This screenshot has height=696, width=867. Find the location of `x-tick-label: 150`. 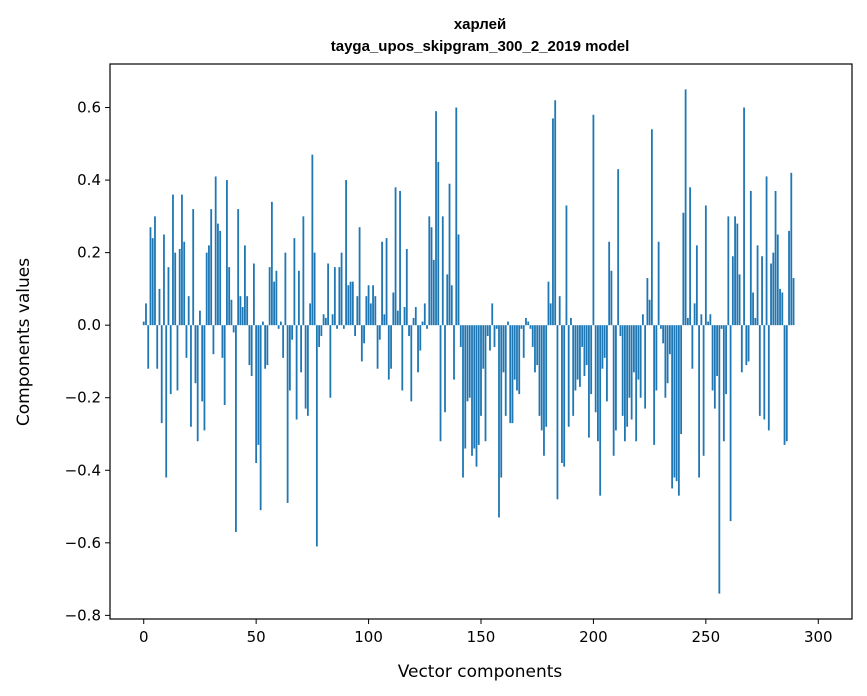

x-tick-label: 150 is located at coordinates (481, 637).